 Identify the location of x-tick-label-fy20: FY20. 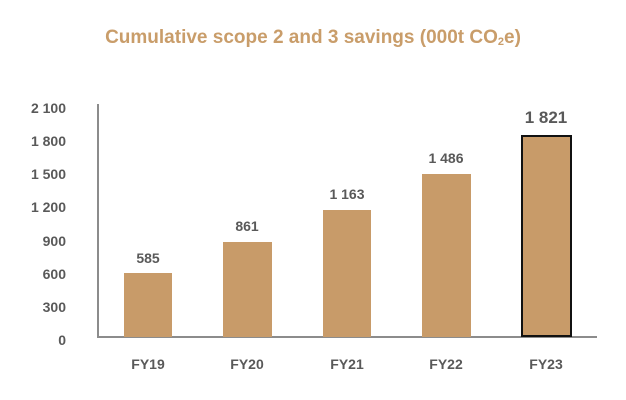
(247, 364).